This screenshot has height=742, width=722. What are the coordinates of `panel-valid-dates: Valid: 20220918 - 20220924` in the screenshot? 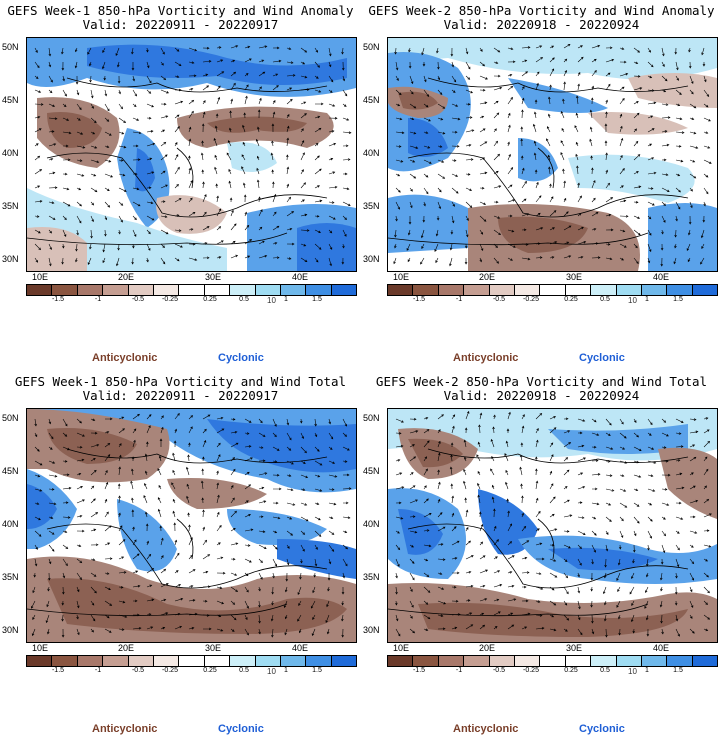 It's located at (541, 24).